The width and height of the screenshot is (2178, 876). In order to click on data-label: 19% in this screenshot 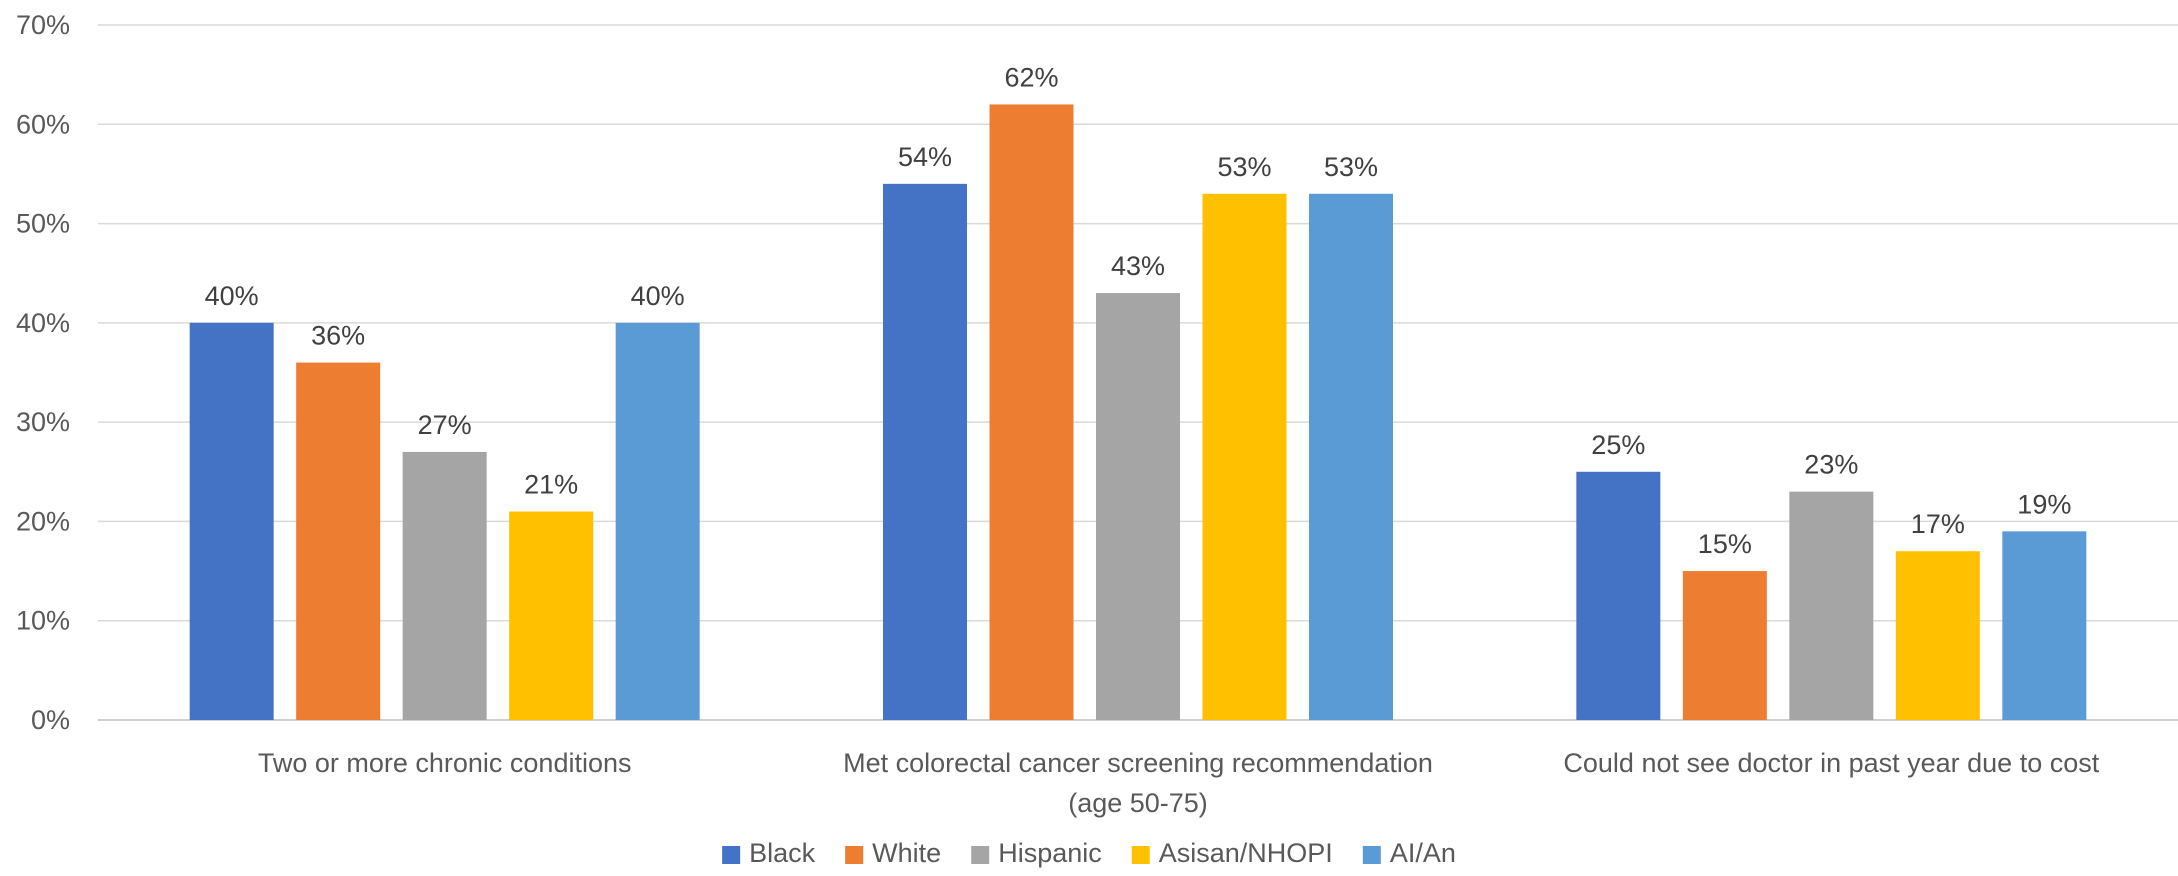, I will do `click(2044, 504)`.